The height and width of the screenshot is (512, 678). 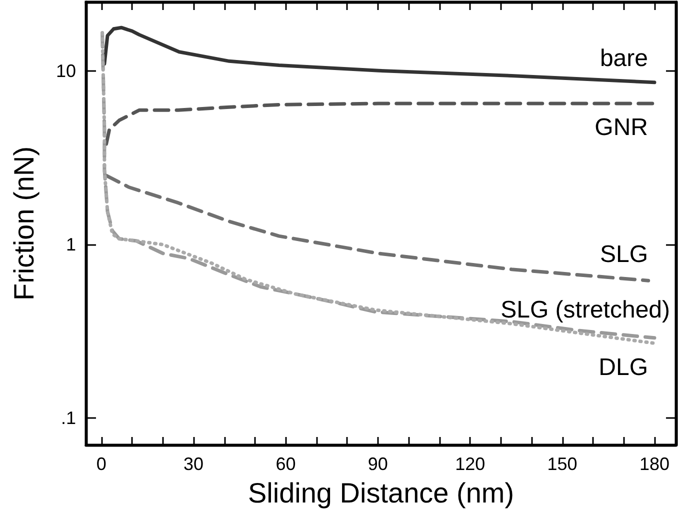 I want to click on x-tick-label: 120, so click(x=470, y=464).